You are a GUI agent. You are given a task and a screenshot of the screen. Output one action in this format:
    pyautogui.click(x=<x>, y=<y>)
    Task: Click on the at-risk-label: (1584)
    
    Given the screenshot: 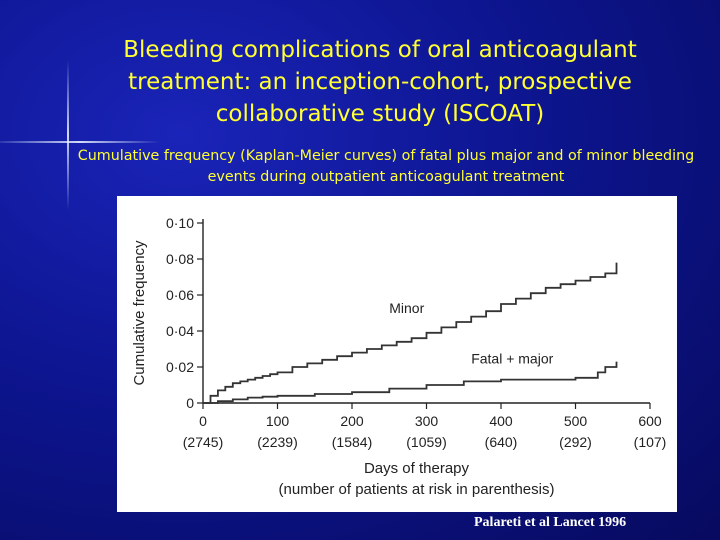 What is the action you would take?
    pyautogui.click(x=352, y=442)
    